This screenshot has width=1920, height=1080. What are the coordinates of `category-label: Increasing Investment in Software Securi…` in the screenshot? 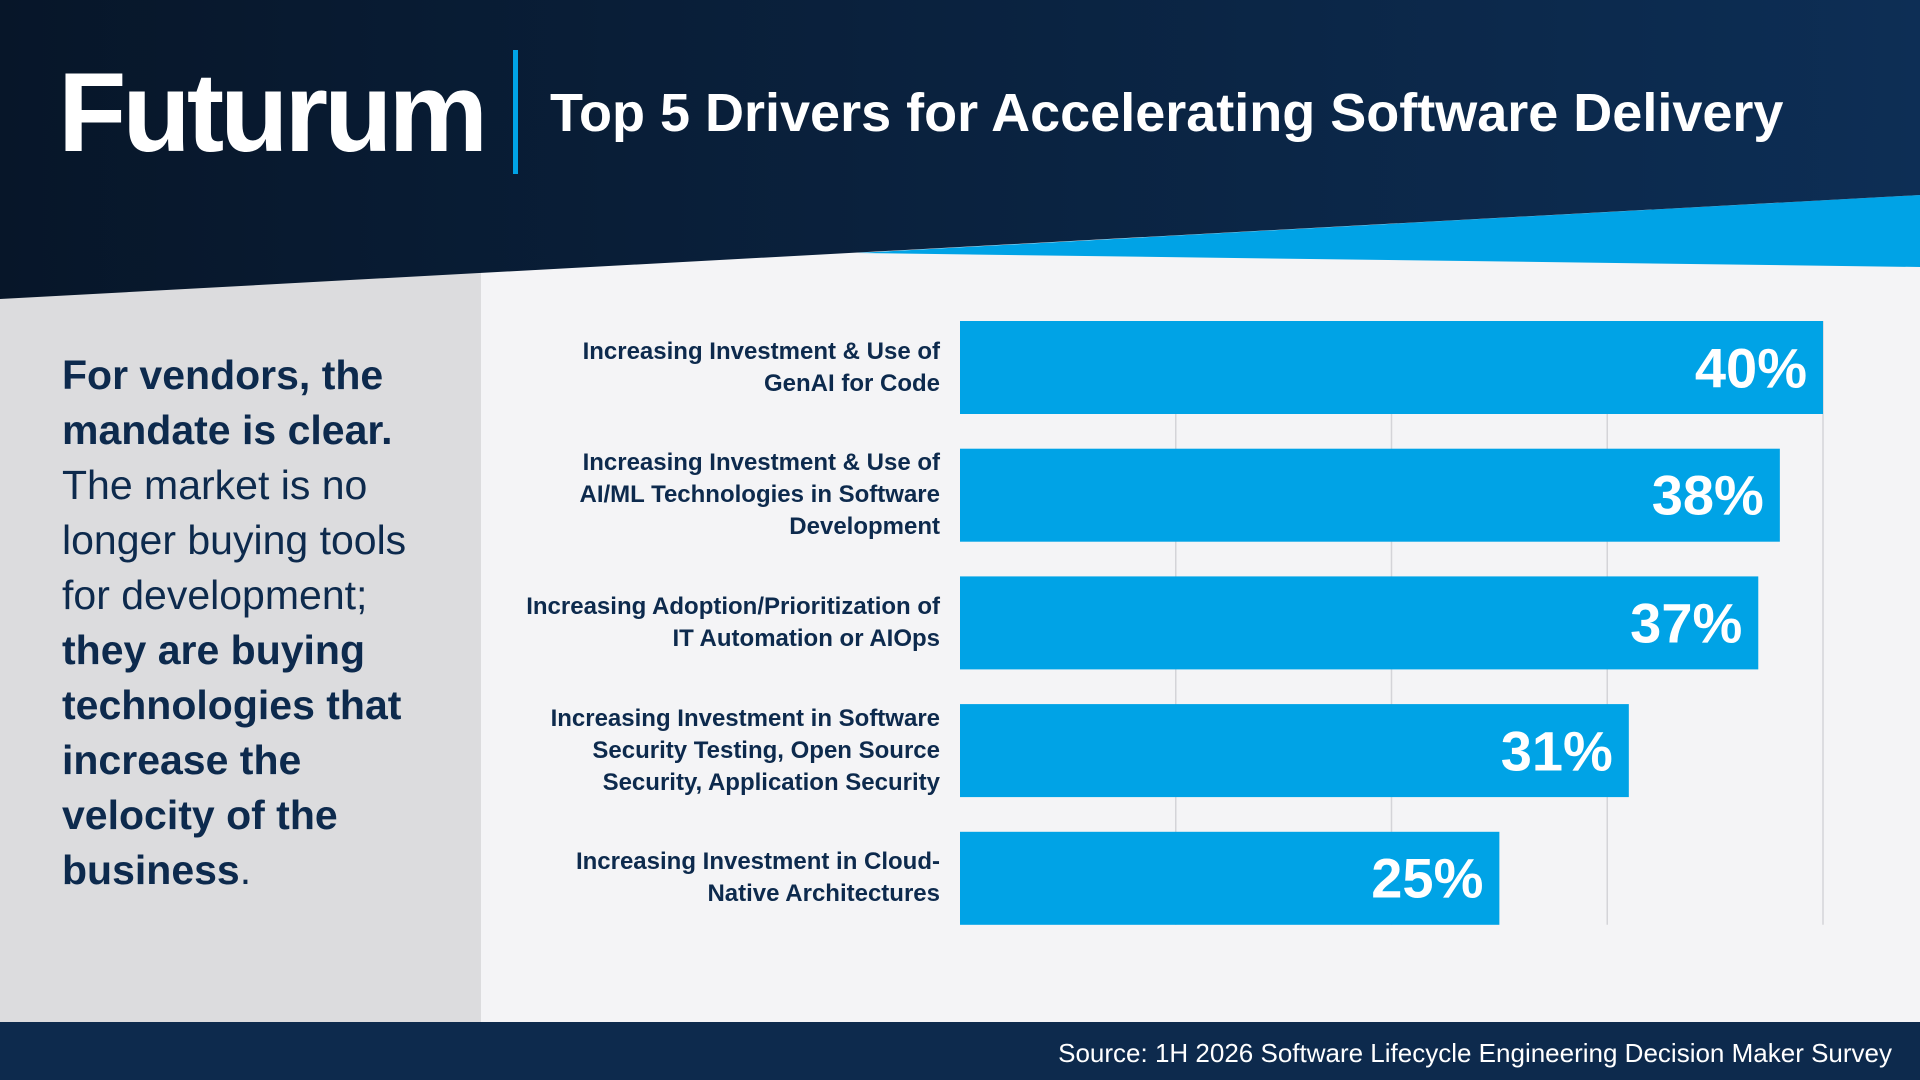 It's located at (745, 750).